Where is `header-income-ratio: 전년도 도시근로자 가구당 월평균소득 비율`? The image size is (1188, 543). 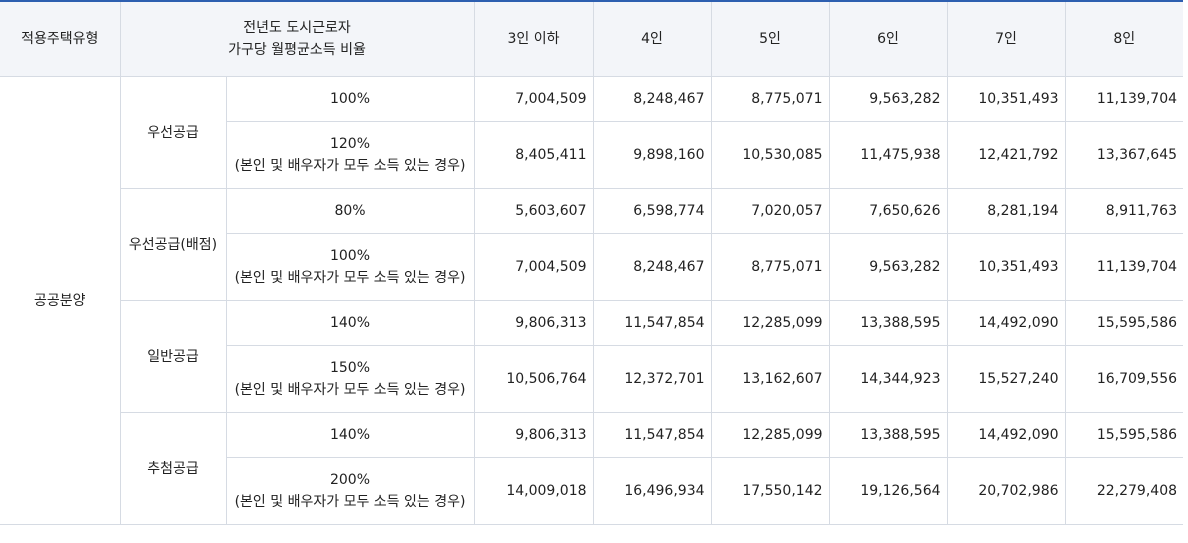 header-income-ratio: 전년도 도시근로자 가구당 월평균소득 비율 is located at coordinates (297, 38).